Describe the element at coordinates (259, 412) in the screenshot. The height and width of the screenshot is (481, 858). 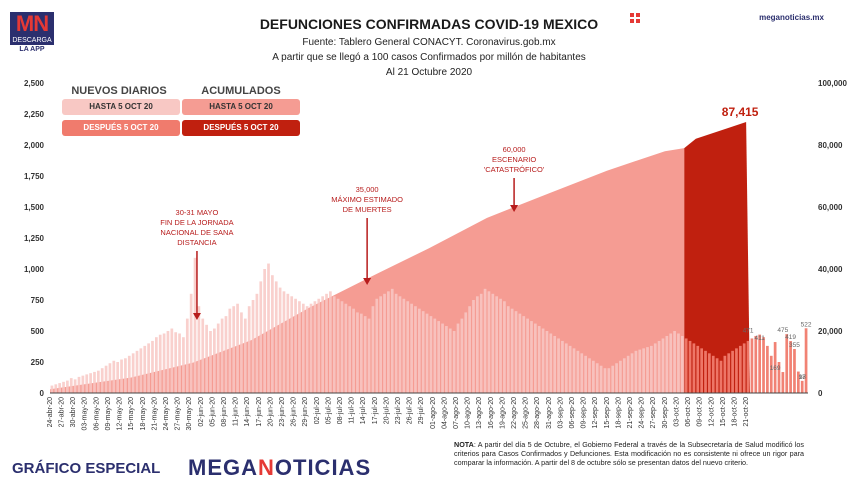
I see `x-tick-label: 17-jun-20` at that location.